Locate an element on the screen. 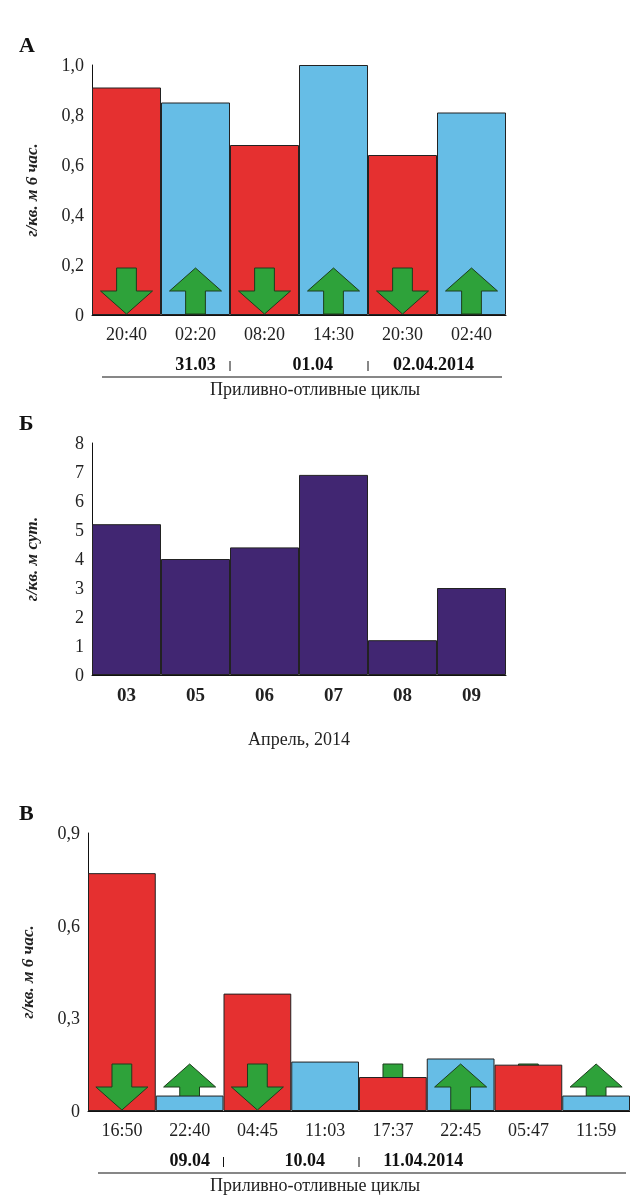 The image size is (630, 1196). text: 01.04 is located at coordinates (313, 364).